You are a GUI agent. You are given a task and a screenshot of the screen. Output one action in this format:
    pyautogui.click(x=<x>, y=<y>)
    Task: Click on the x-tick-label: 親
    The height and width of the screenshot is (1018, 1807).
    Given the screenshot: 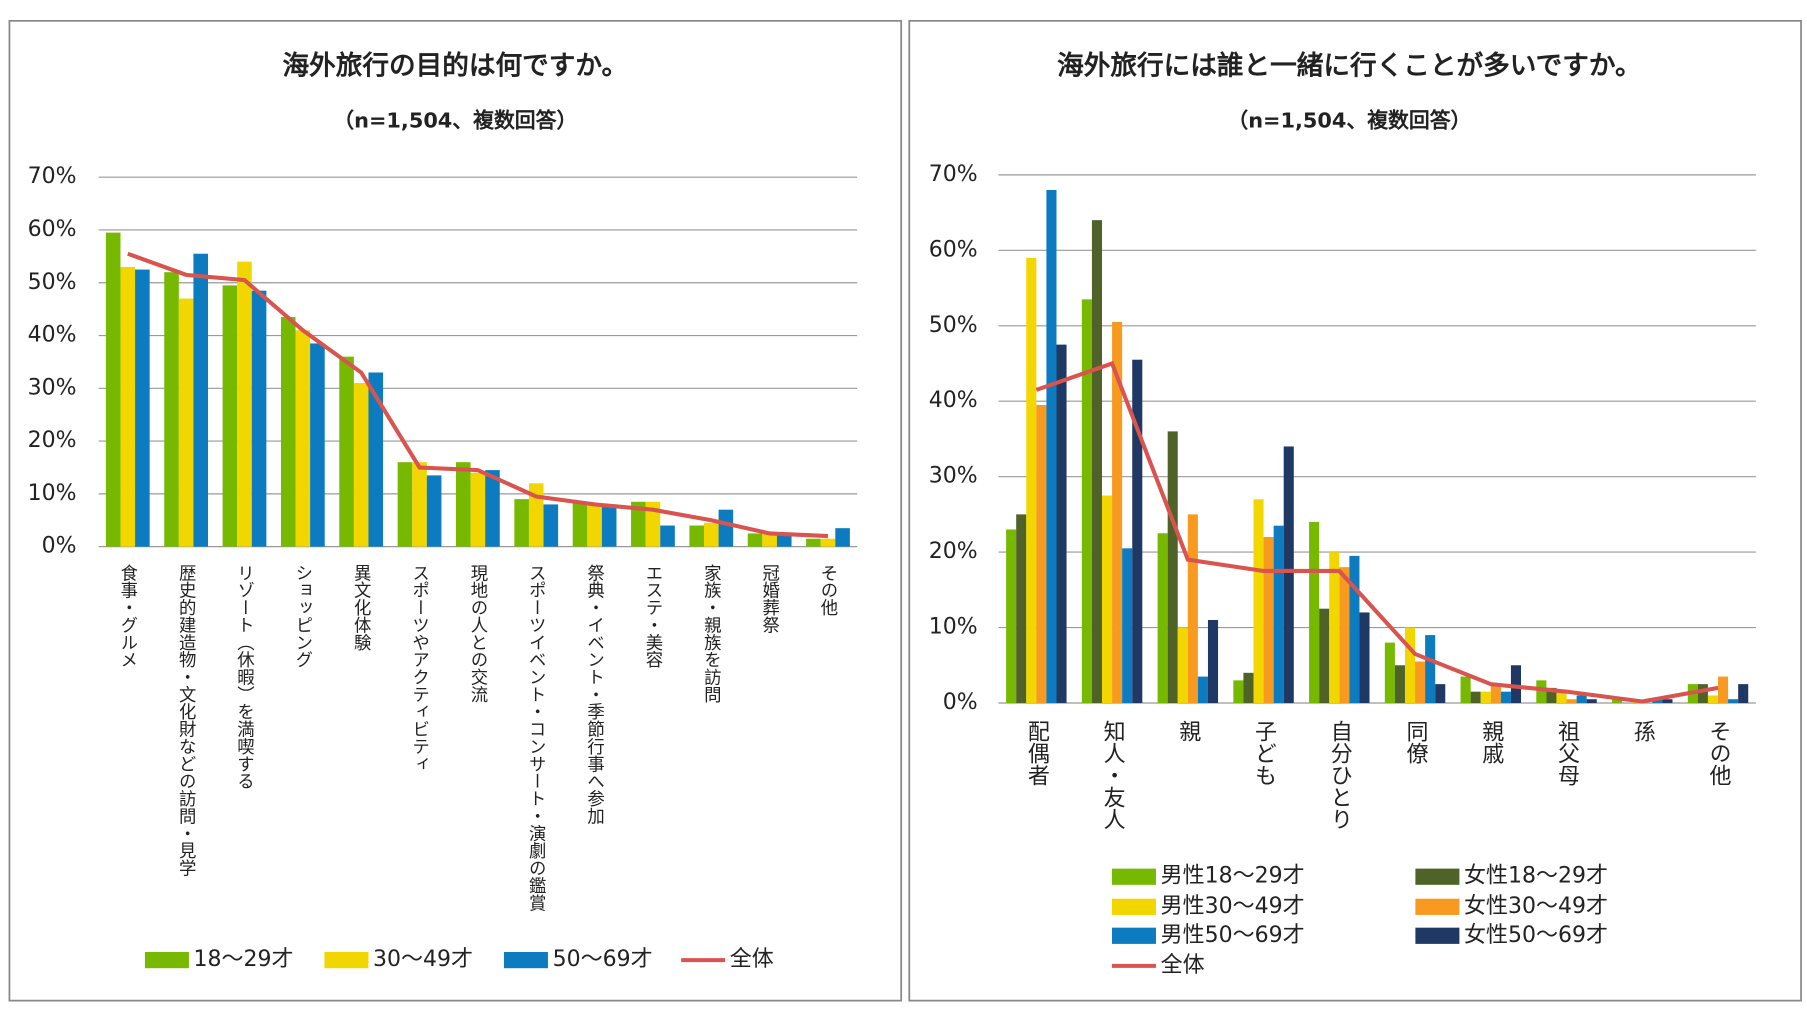 What is the action you would take?
    pyautogui.click(x=1188, y=731)
    